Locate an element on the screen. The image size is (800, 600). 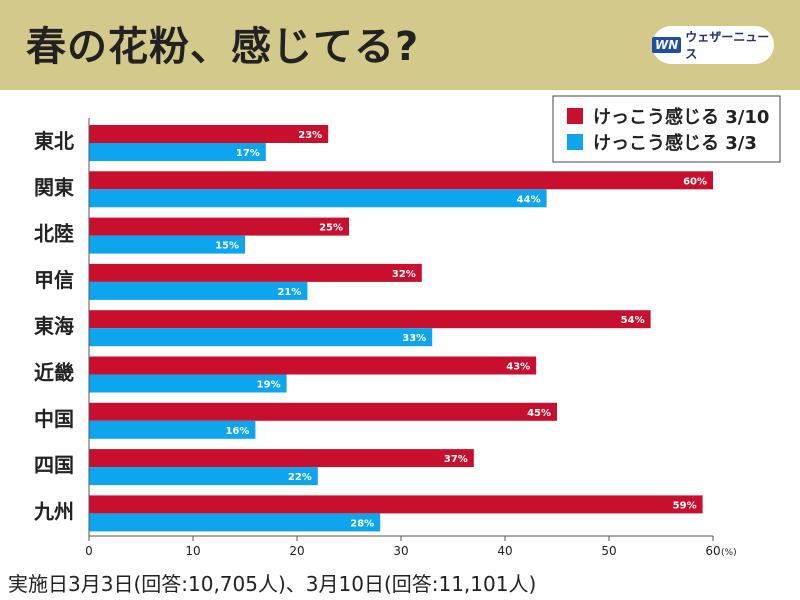
bar-value-label: 28% is located at coordinates (362, 523).